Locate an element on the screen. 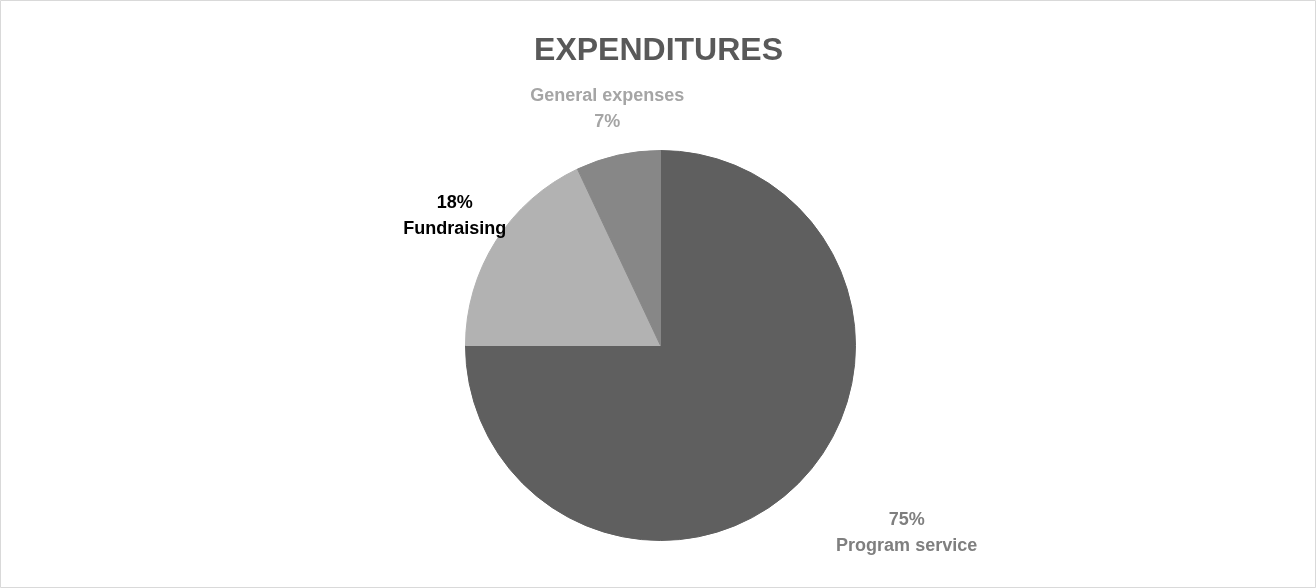 The width and height of the screenshot is (1316, 588). slice-label: Fundraising is located at coordinates (455, 227).